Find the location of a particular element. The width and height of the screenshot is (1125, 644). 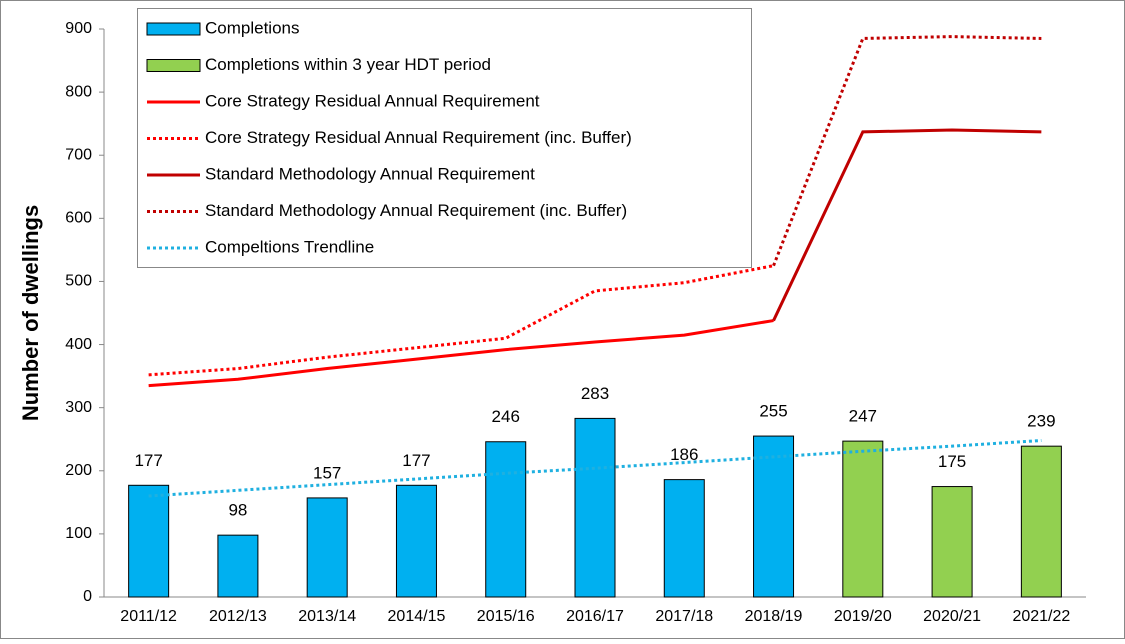

data-label: 186 is located at coordinates (684, 454).